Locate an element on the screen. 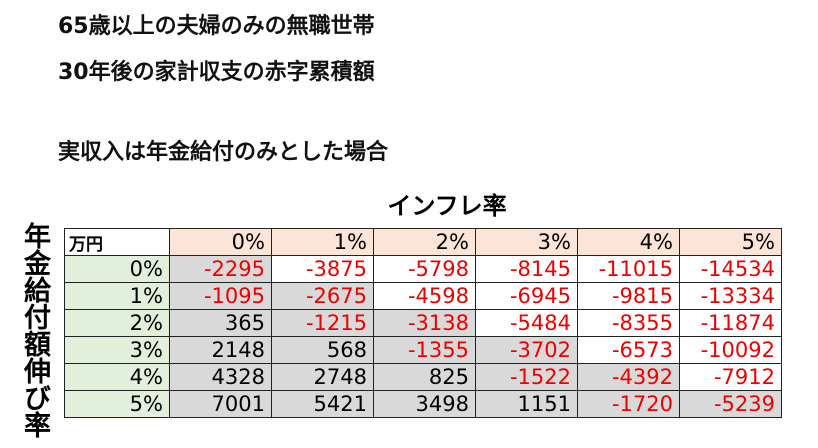 The height and width of the screenshot is (448, 818). table-cell: 2748 is located at coordinates (322, 377).